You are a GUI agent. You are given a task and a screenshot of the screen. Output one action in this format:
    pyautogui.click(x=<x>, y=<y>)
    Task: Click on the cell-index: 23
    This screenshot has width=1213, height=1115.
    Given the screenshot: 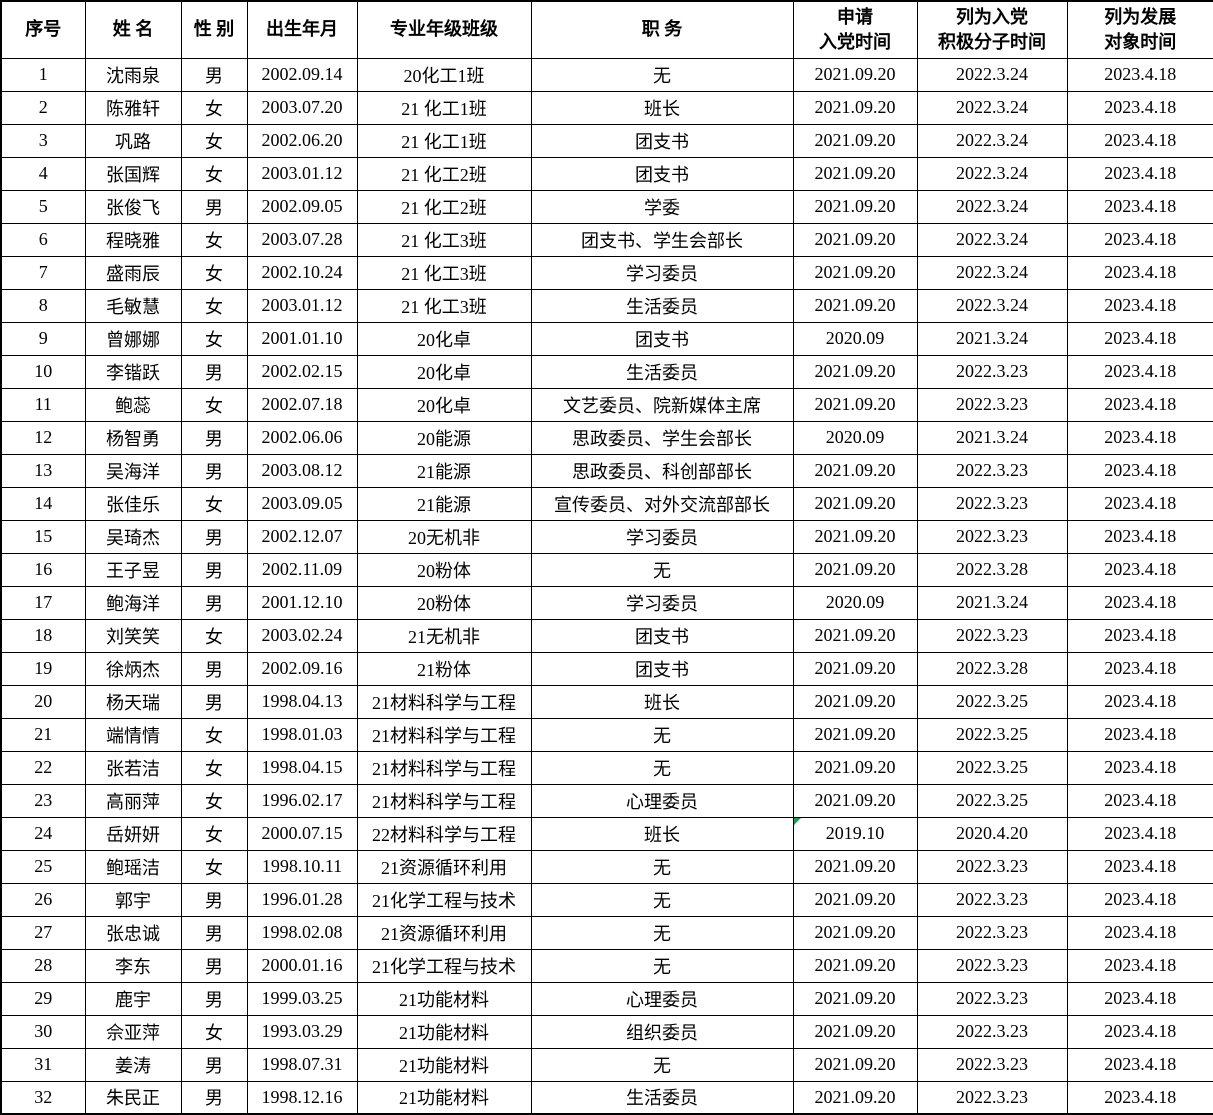 What is the action you would take?
    pyautogui.click(x=43, y=800)
    